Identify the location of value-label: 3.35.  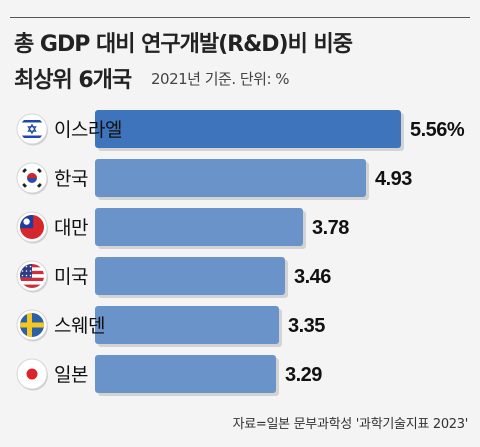
(306, 326).